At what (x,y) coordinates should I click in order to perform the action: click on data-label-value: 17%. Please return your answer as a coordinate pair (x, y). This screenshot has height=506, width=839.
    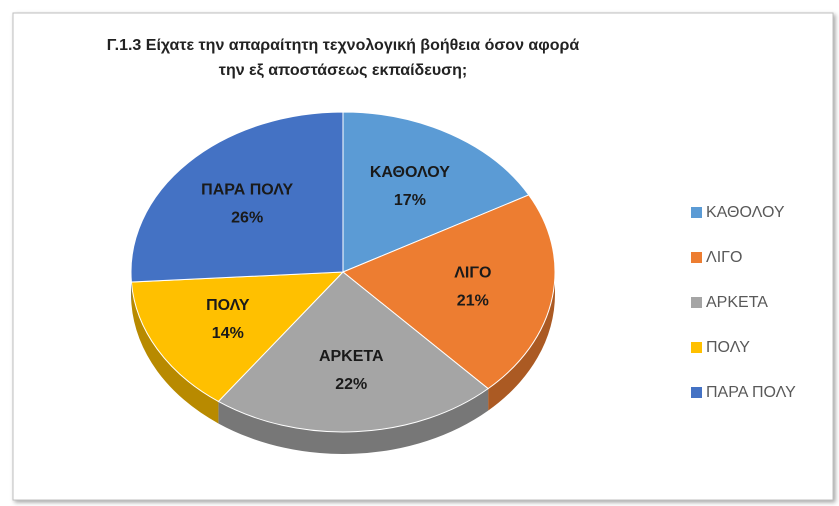
    Looking at the image, I should click on (410, 200).